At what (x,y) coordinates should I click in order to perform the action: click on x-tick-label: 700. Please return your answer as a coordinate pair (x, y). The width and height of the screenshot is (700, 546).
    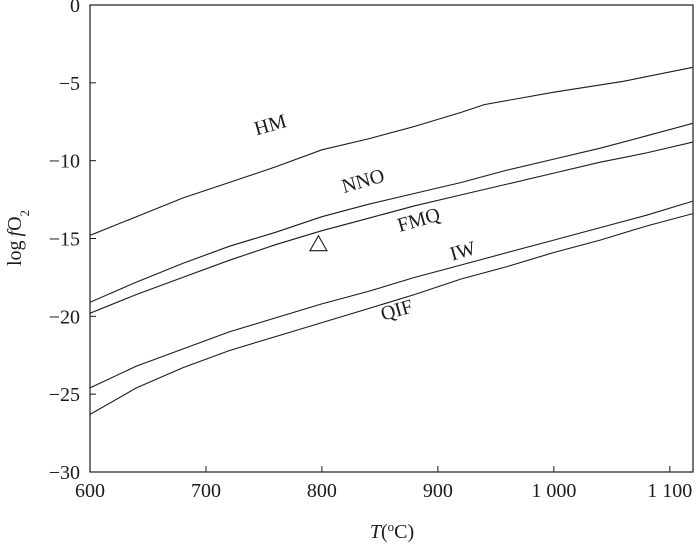
    Looking at the image, I should click on (206, 491).